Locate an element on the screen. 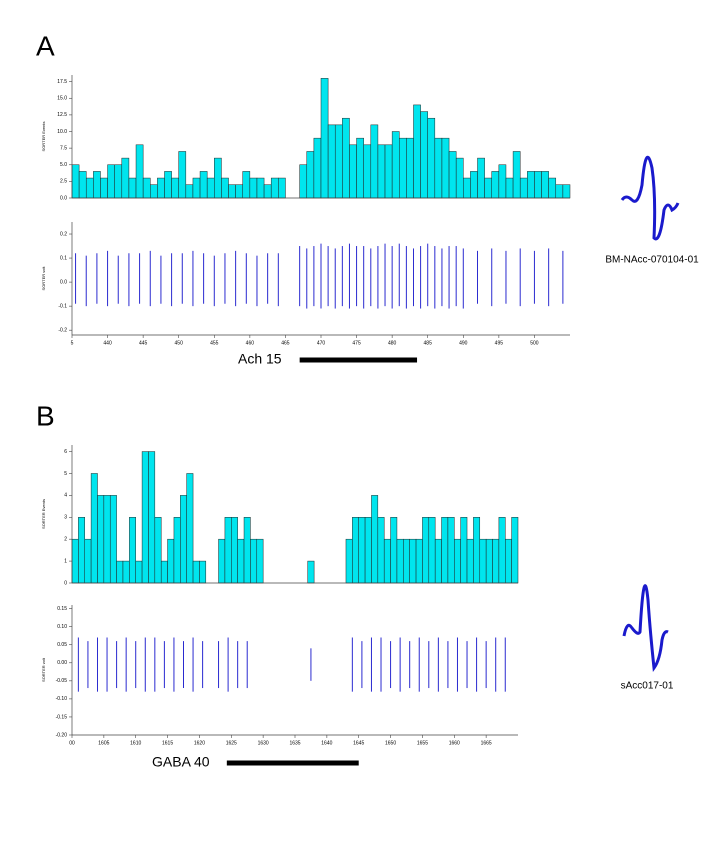 The height and width of the screenshot is (855, 727). x-tick-label: 5 is located at coordinates (72, 343).